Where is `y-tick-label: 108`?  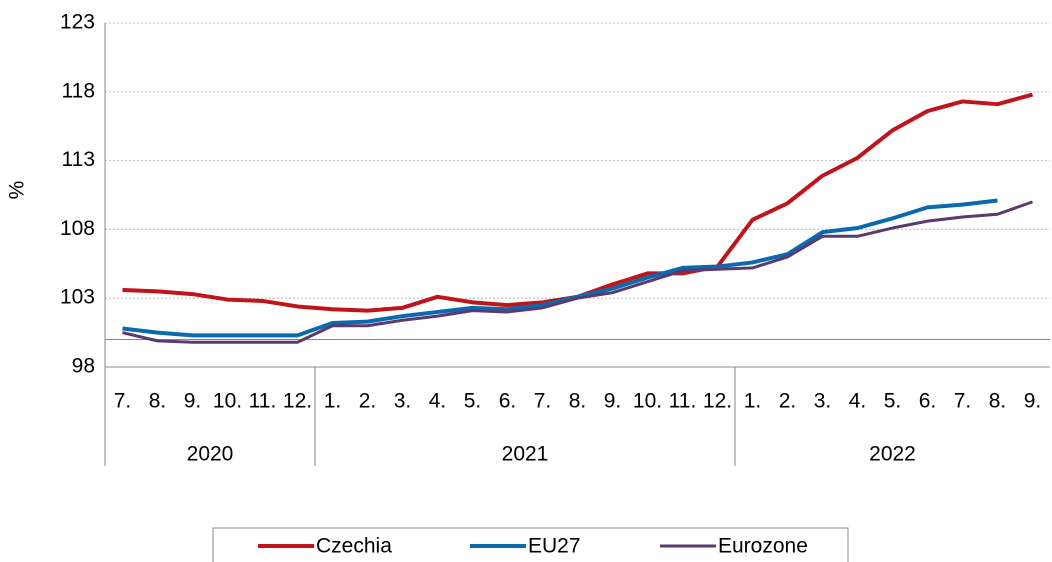
y-tick-label: 108 is located at coordinates (77, 228).